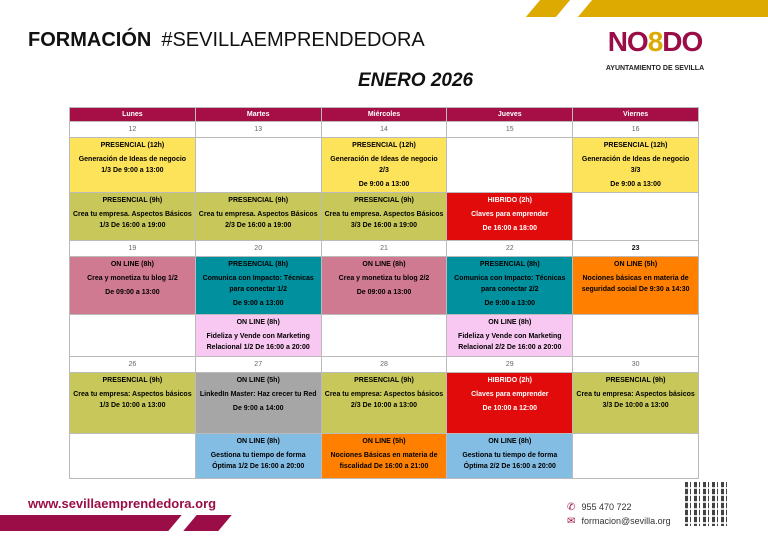 Image resolution: width=768 pixels, height=543 pixels. I want to click on date-row: 12 13 14 15 16, so click(384, 129).